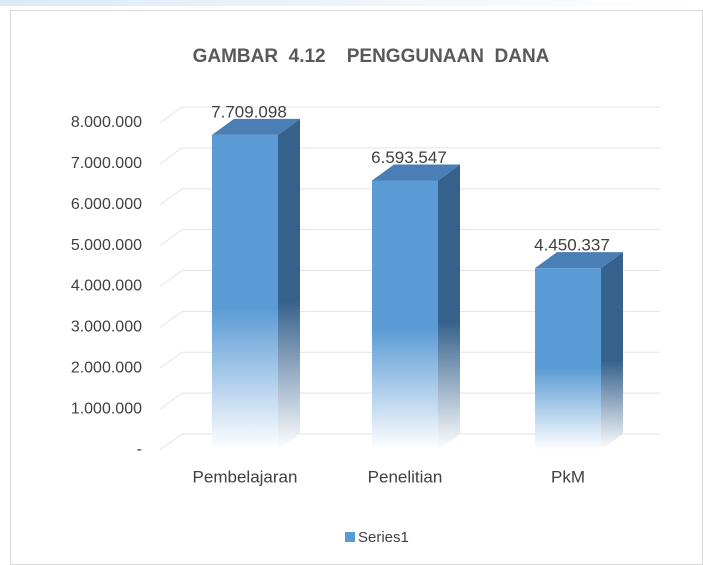 The width and height of the screenshot is (703, 565). I want to click on y-tick-label: 1.000.000, so click(106, 408).